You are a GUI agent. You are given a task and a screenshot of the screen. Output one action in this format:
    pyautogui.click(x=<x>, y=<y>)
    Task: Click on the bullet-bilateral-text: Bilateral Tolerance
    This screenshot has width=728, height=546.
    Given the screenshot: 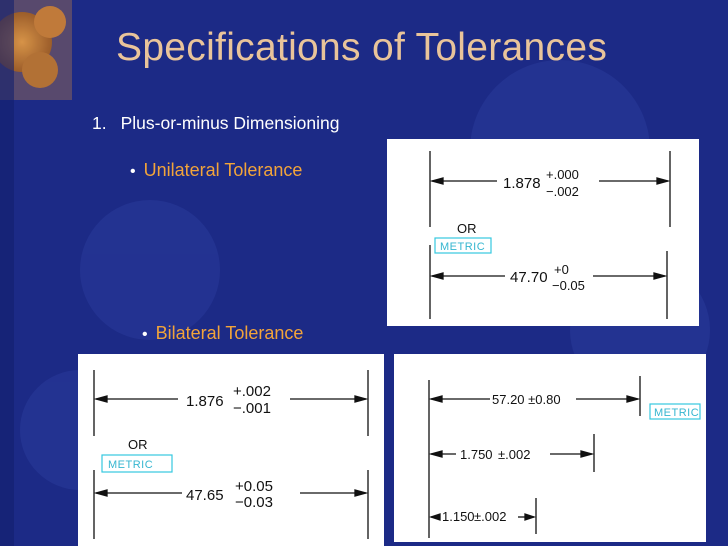 What is the action you would take?
    pyautogui.click(x=229, y=333)
    